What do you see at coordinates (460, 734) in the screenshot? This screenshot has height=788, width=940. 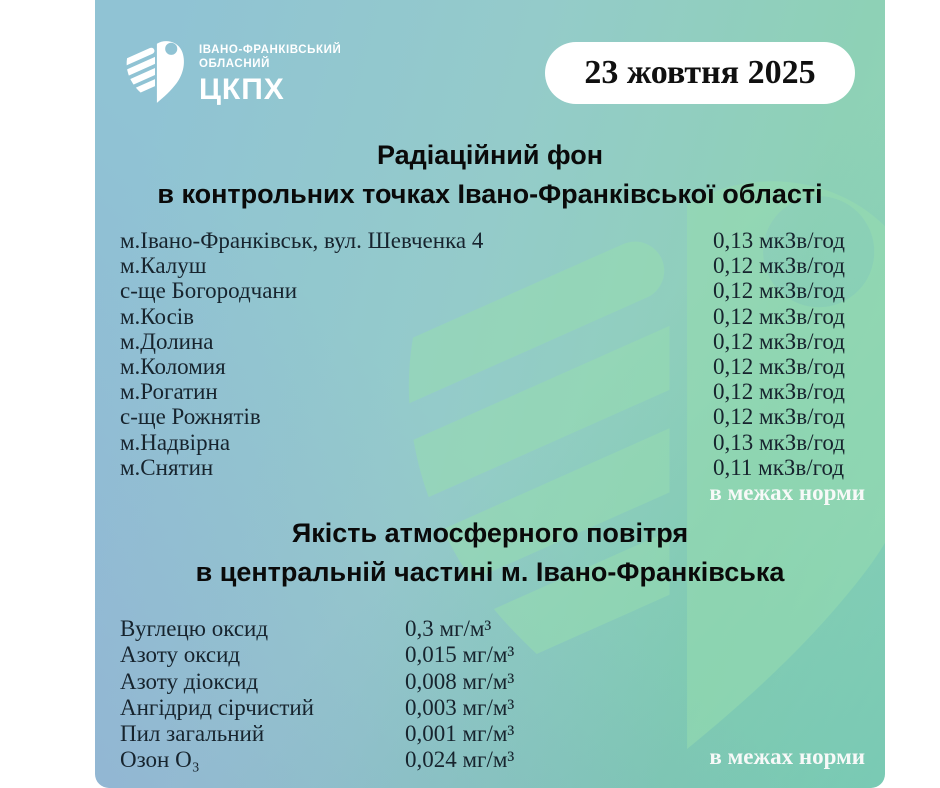 I see `air-value: 0,001 мг/м³` at bounding box center [460, 734].